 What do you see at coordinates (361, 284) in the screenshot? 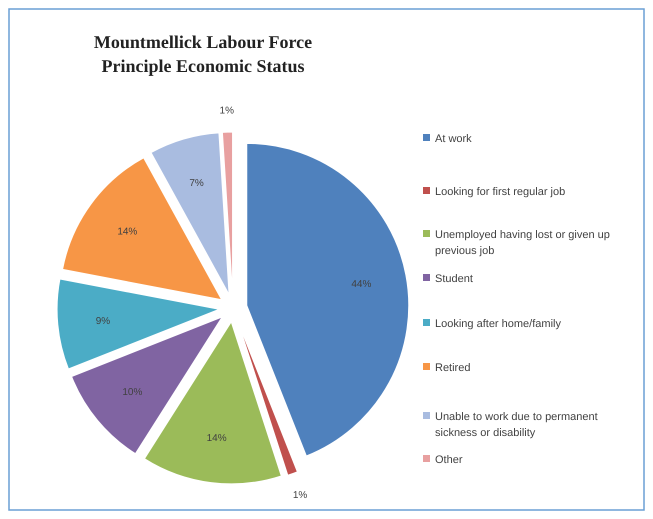
I see `data-label: 44%` at bounding box center [361, 284].